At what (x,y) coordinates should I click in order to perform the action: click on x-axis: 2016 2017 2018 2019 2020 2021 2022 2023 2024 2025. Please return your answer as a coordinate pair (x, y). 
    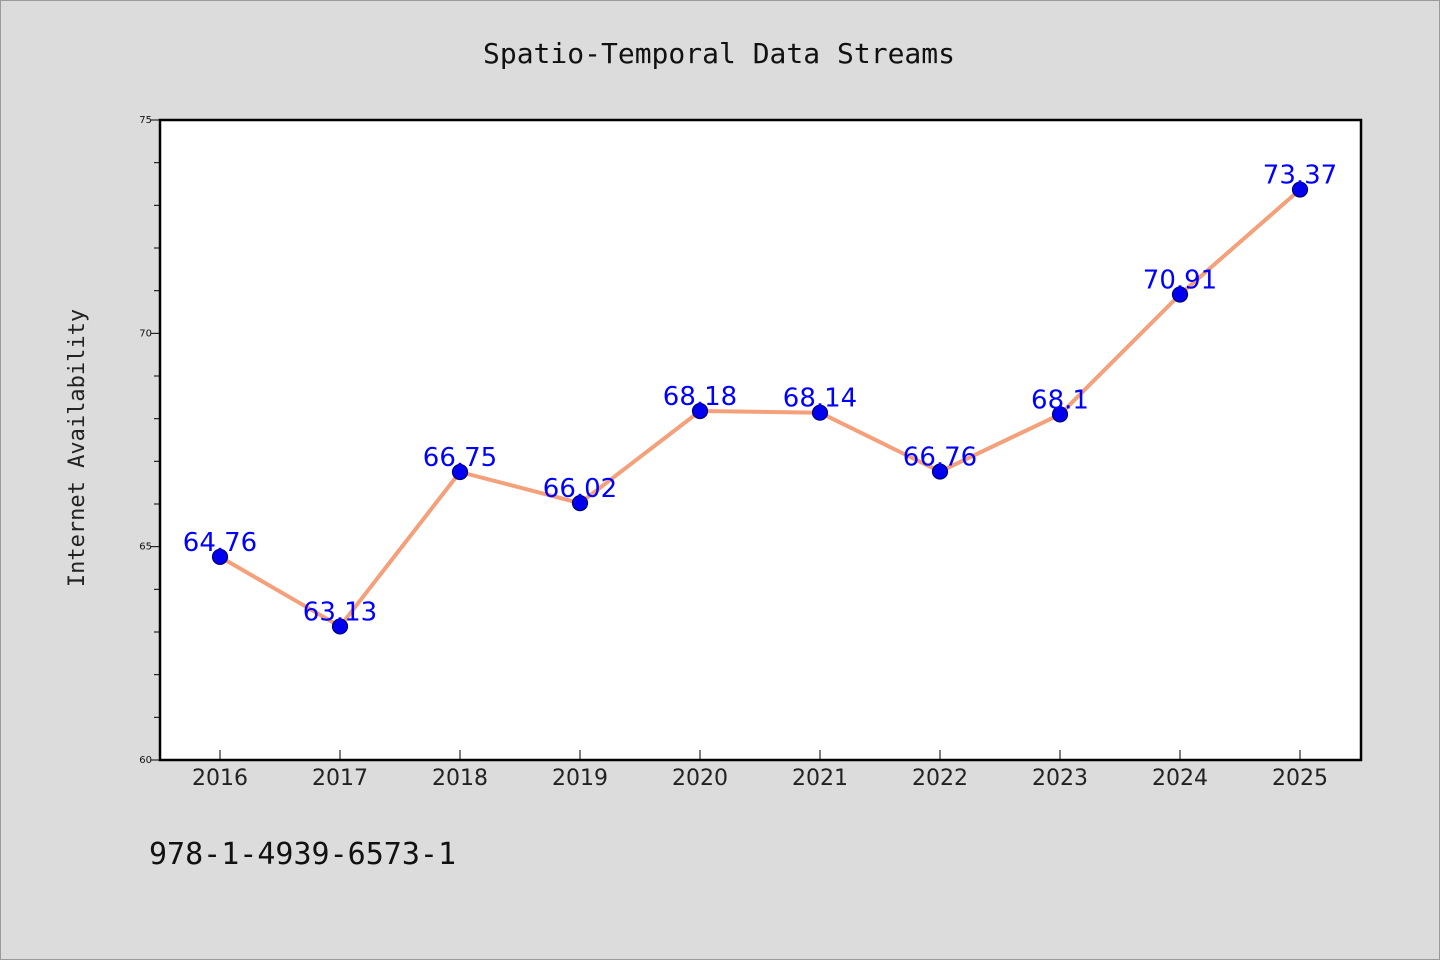
    Looking at the image, I should click on (760, 770).